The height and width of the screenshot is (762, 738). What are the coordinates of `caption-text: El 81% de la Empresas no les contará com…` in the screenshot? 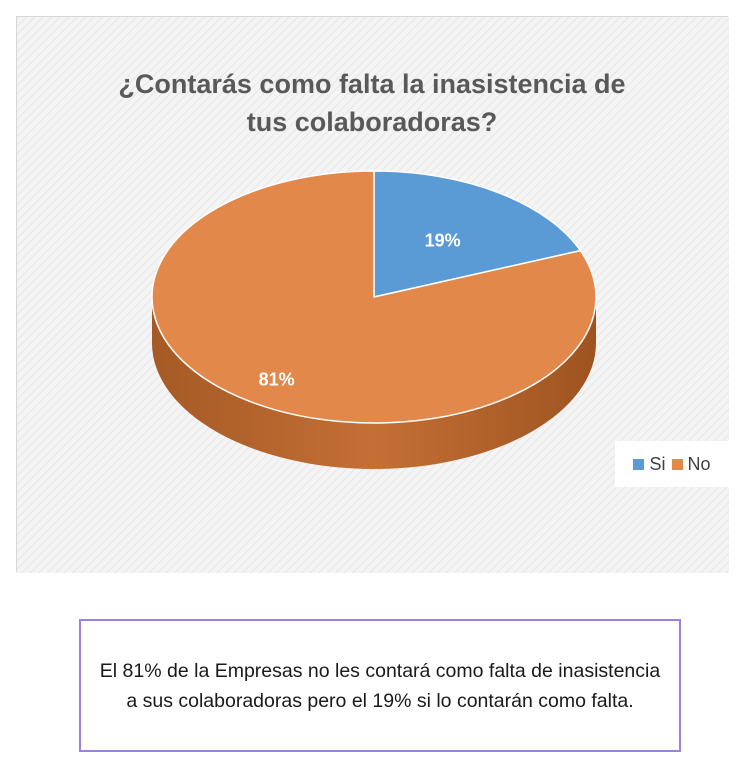 It's located at (380, 685).